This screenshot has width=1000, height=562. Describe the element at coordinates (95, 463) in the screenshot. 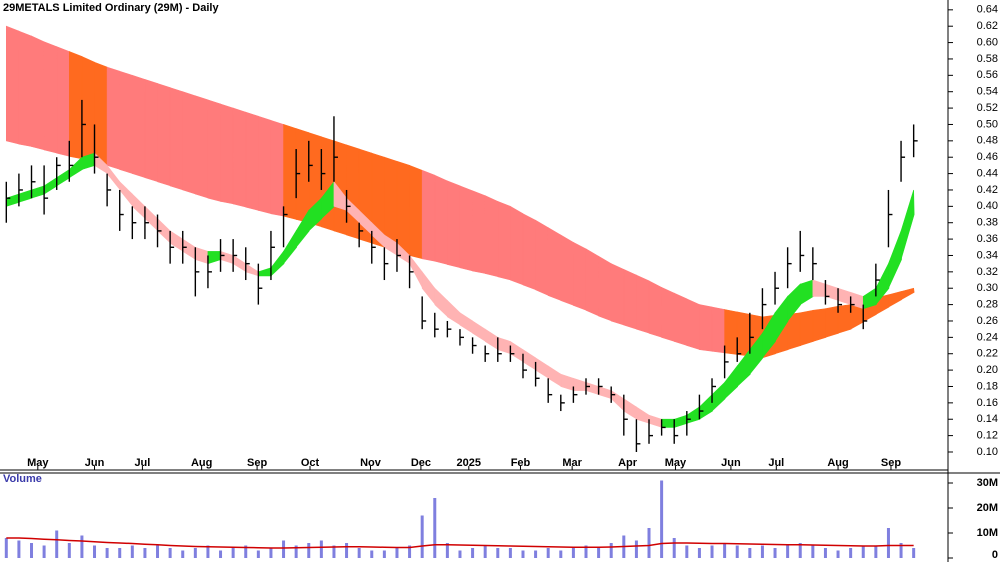

I see `x-tick-label: Jun` at that location.